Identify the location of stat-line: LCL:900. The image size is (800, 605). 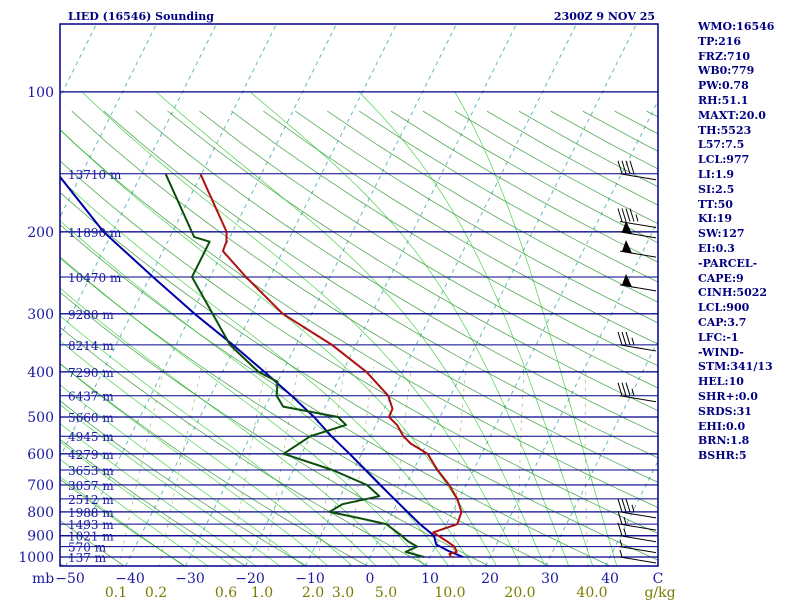
(723, 308).